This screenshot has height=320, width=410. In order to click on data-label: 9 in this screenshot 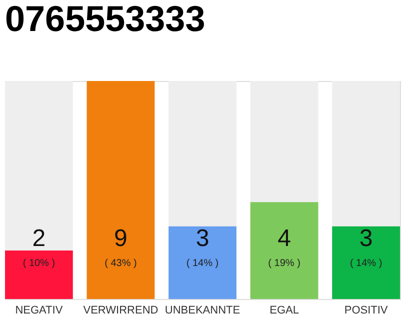, I will do `click(121, 238)`.